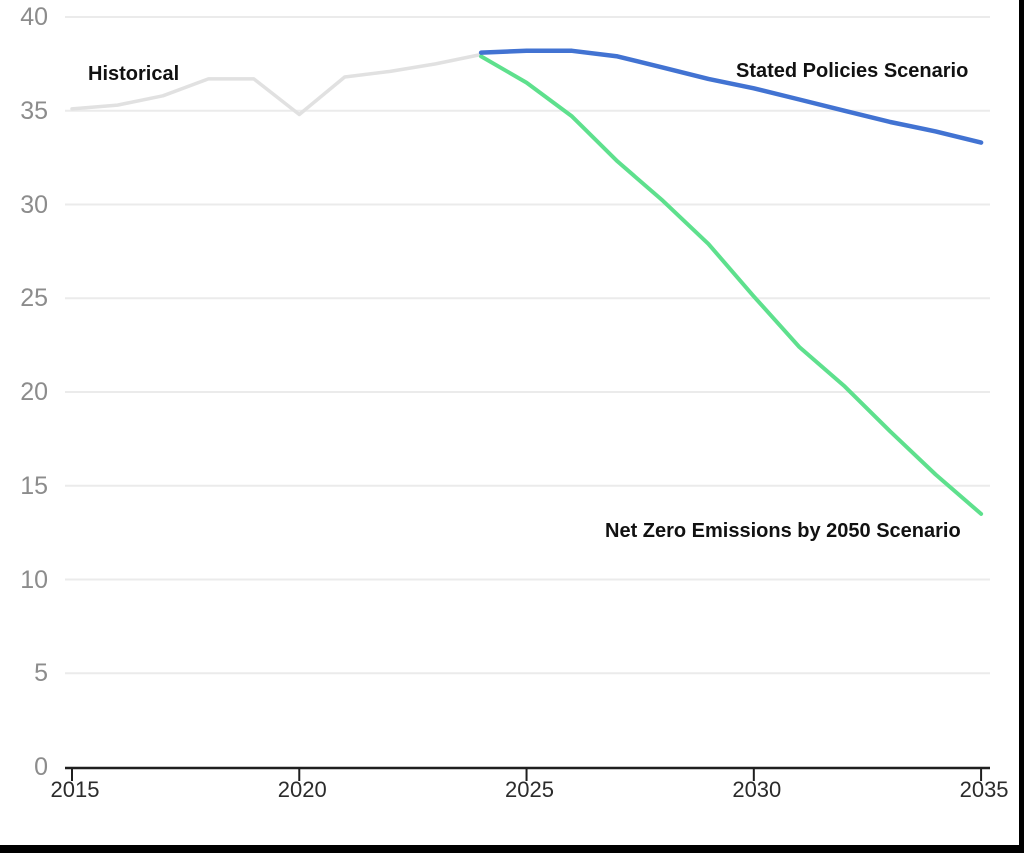  Describe the element at coordinates (276, 84) in the screenshot. I see `series-line-historical` at that location.